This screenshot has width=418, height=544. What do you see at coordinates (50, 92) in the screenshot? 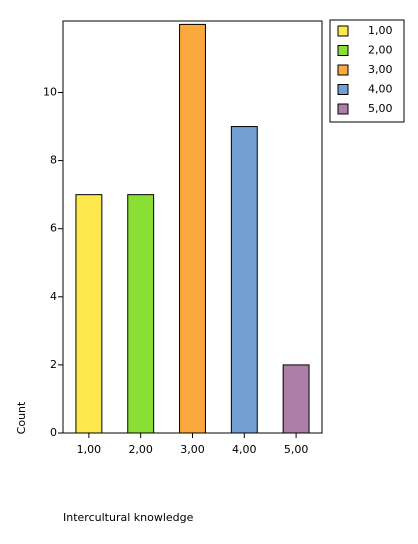
I see `y-tick-label: 10` at bounding box center [50, 92].